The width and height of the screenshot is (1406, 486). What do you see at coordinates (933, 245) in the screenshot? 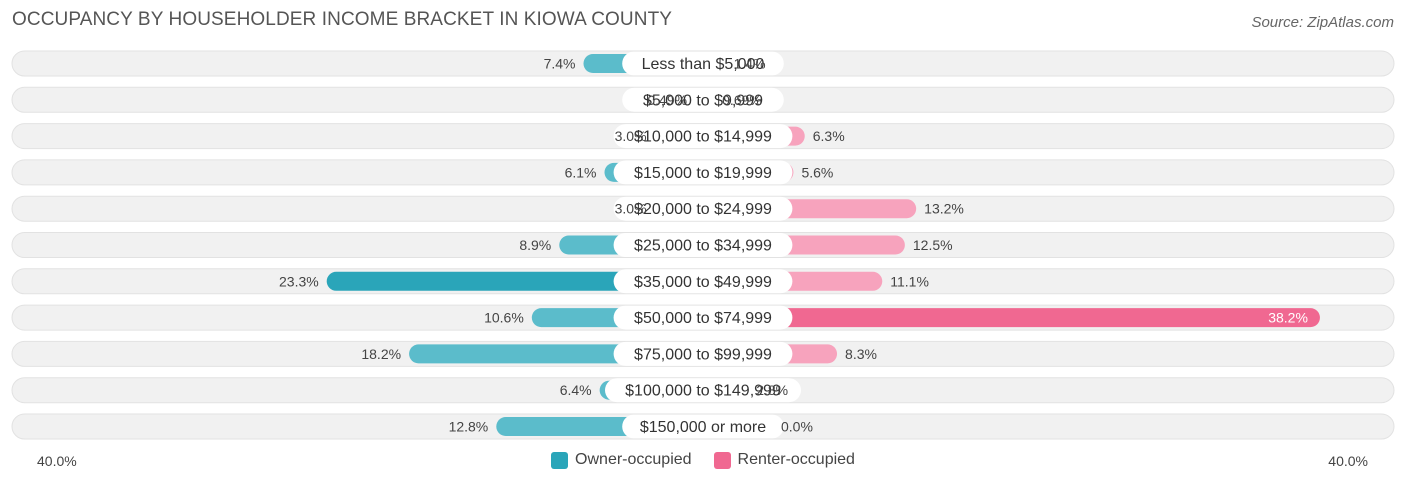
I see `renter-value-label: 12.5%` at bounding box center [933, 245].